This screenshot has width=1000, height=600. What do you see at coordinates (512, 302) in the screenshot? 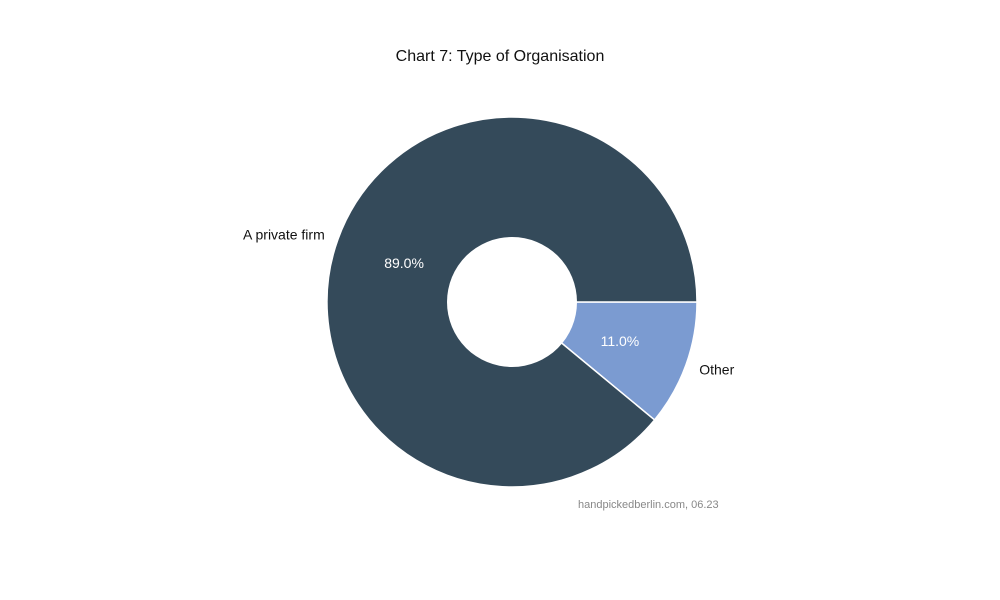
I see `donut-hole` at bounding box center [512, 302].